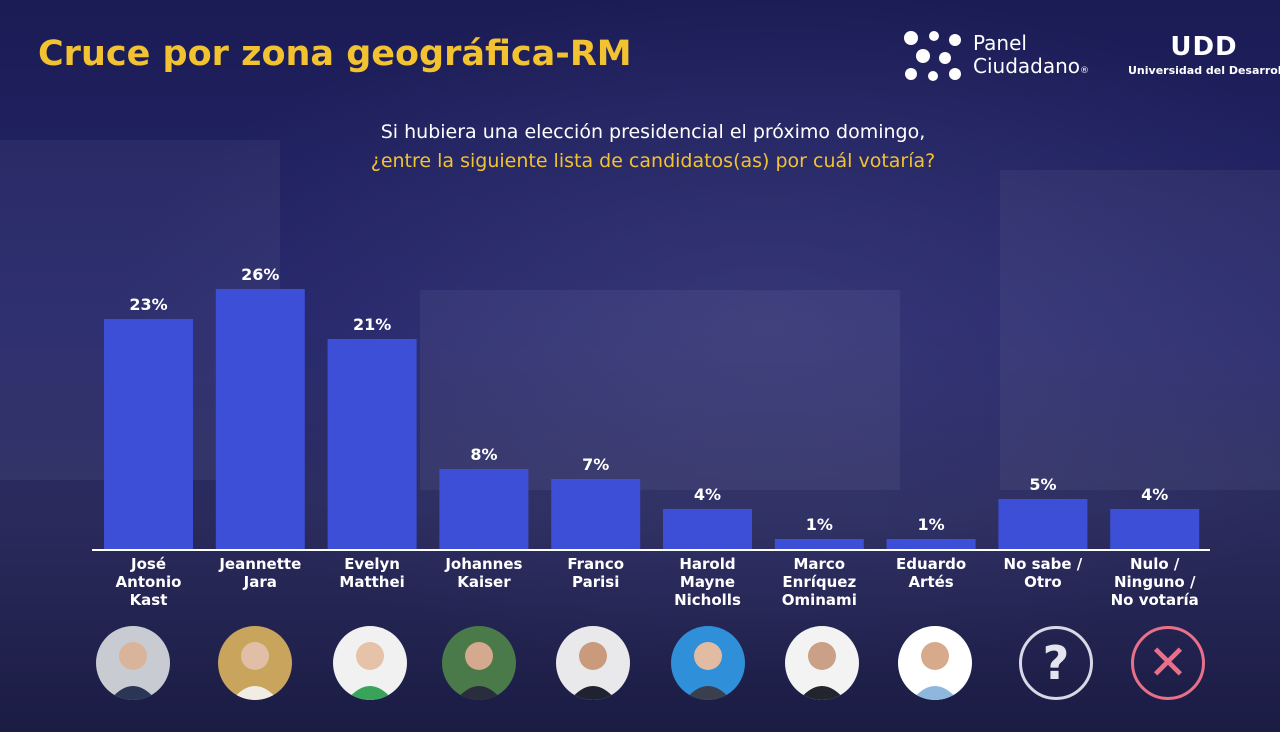  I want to click on panel-logo-line2: Ciudadano, so click(1027, 66).